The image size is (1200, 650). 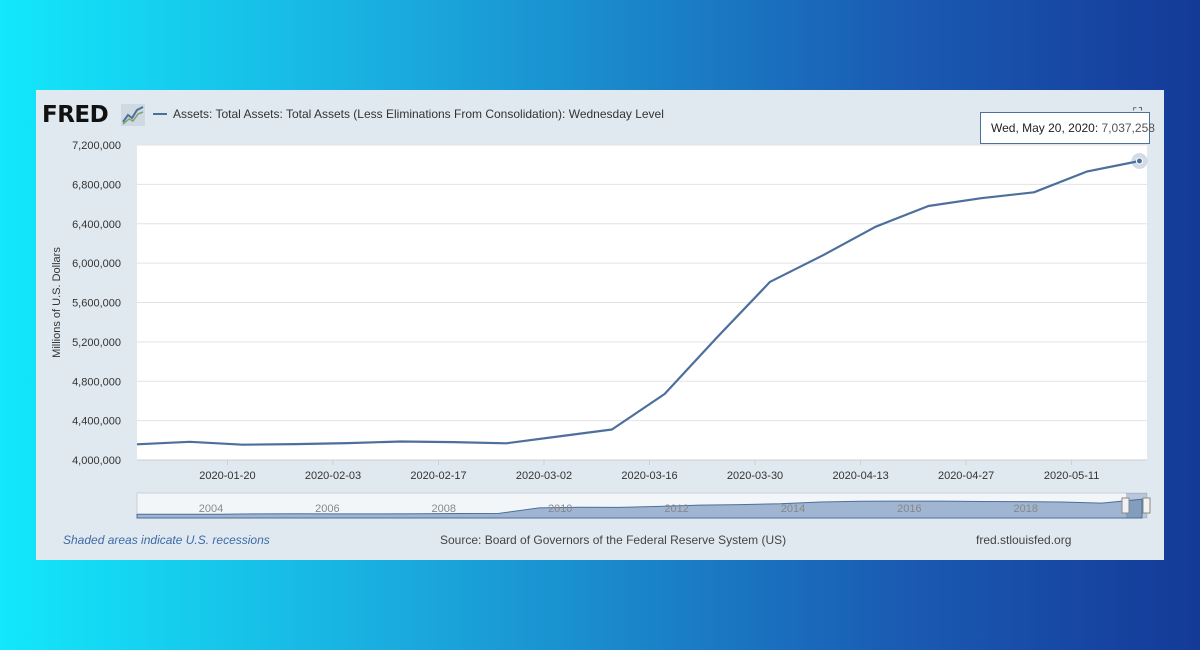 I want to click on y-tick-label: 4,800,000, so click(x=96, y=382).